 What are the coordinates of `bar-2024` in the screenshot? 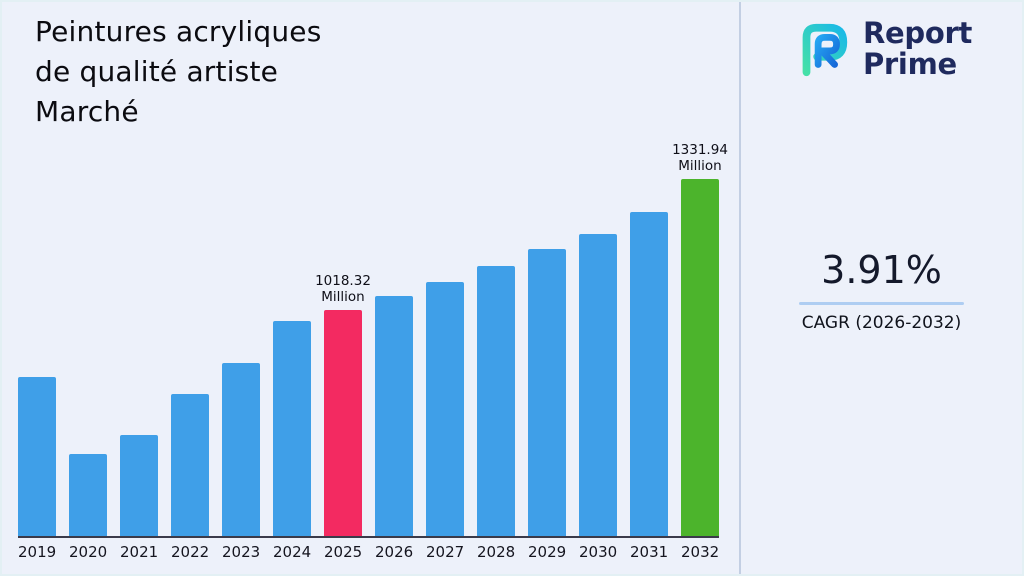 It's located at (292, 428).